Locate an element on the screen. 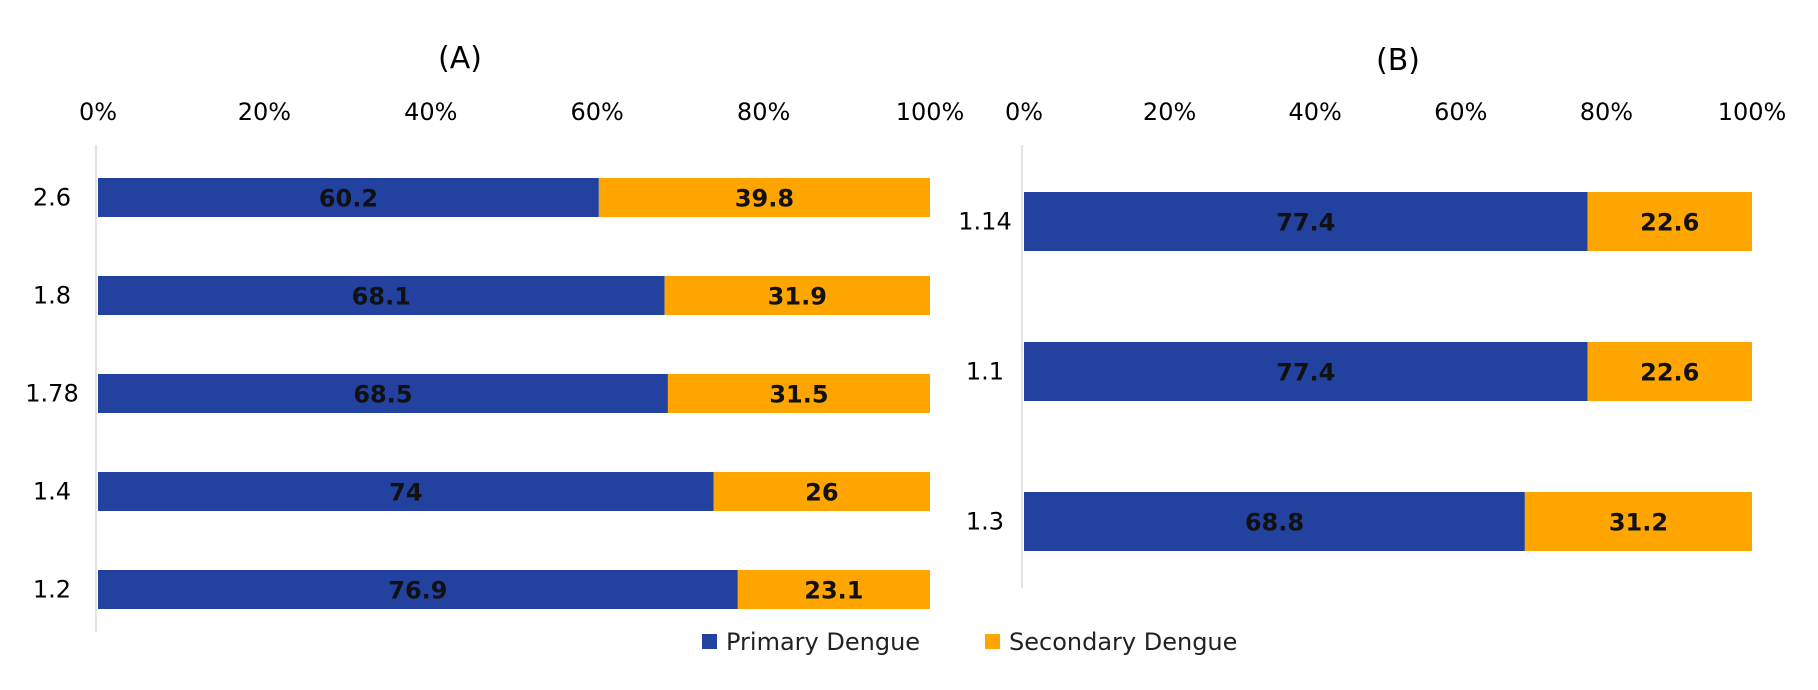 This screenshot has width=1818, height=690. data-label: 68.1 is located at coordinates (381, 297).